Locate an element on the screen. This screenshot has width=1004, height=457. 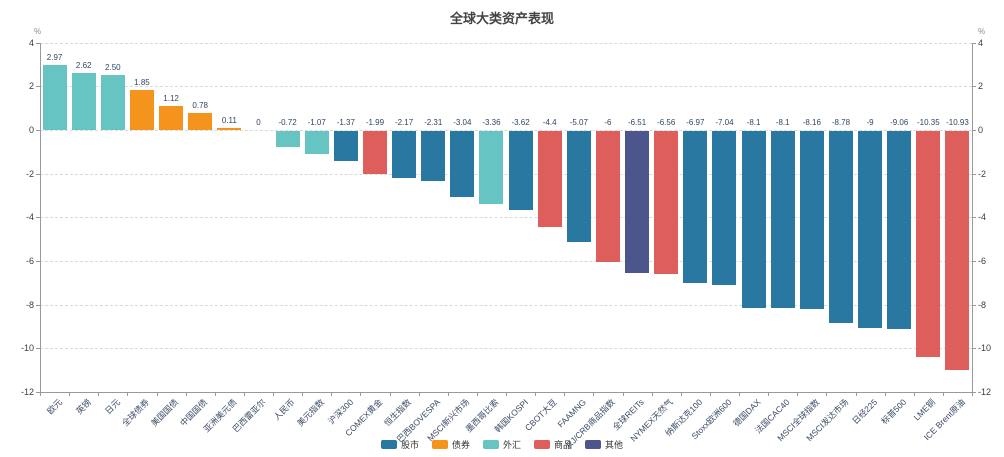
y-axis-label-right: 4 is located at coordinates (981, 42).